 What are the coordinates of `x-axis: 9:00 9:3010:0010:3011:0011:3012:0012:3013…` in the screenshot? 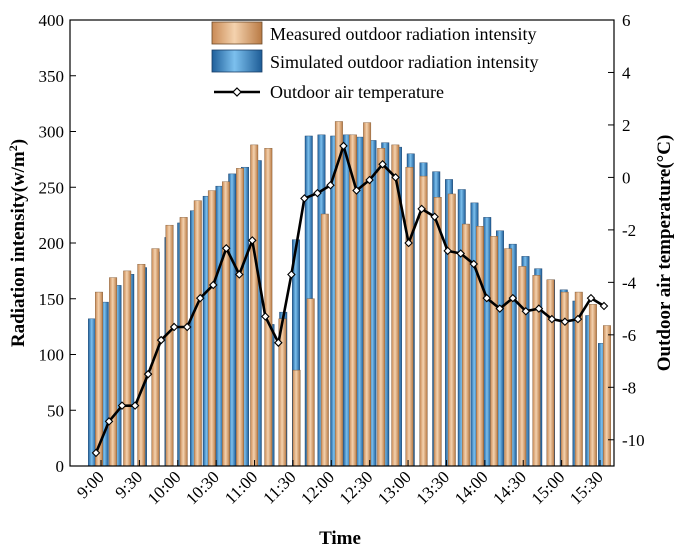 It's located at (340, 484).